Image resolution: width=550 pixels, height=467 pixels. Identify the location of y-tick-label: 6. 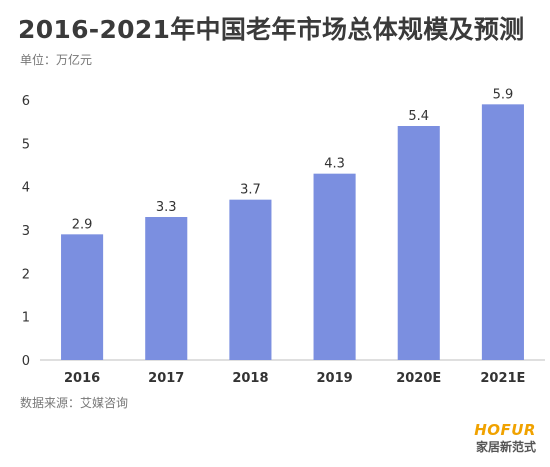
(26, 101).